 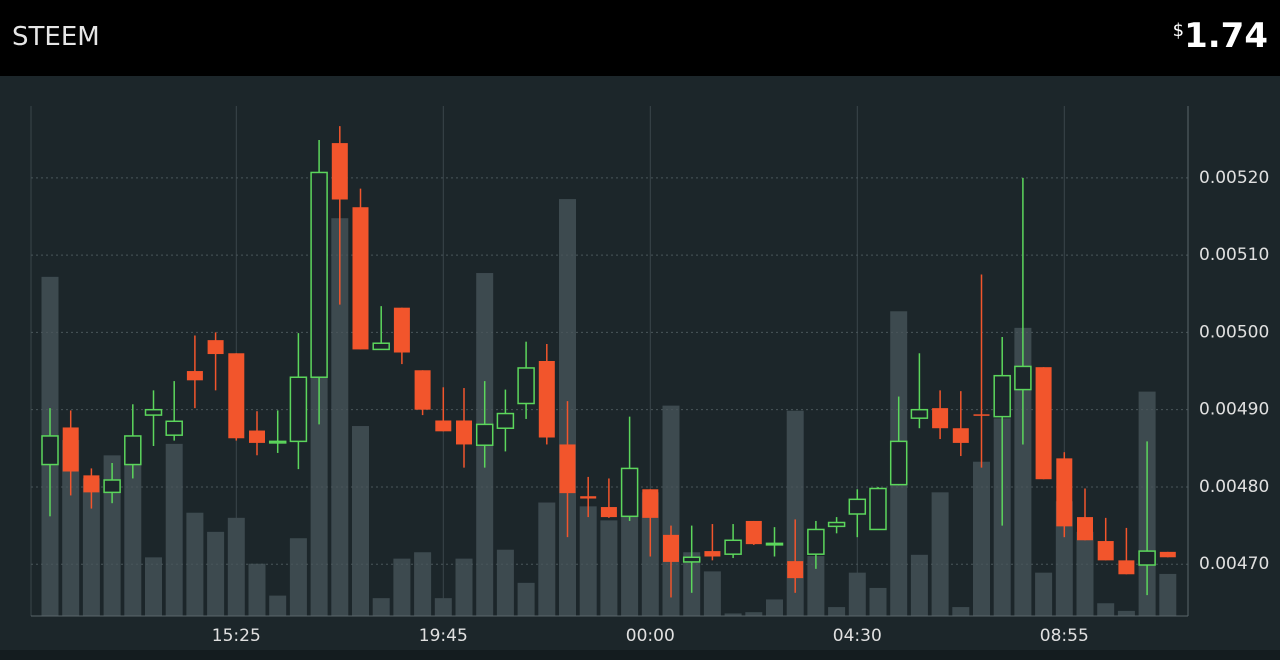 I want to click on x-tick-label: 04:30, so click(x=857, y=636).